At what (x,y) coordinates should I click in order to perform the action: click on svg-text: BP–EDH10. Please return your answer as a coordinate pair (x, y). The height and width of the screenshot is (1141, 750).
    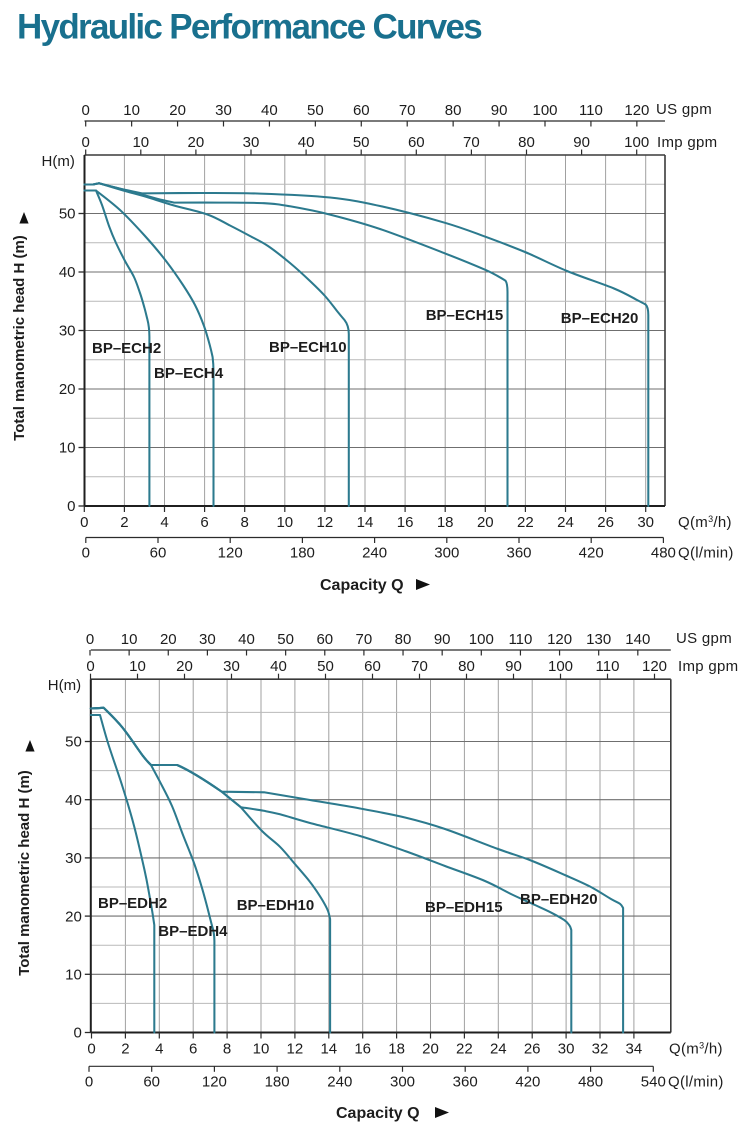
    Looking at the image, I should click on (276, 905).